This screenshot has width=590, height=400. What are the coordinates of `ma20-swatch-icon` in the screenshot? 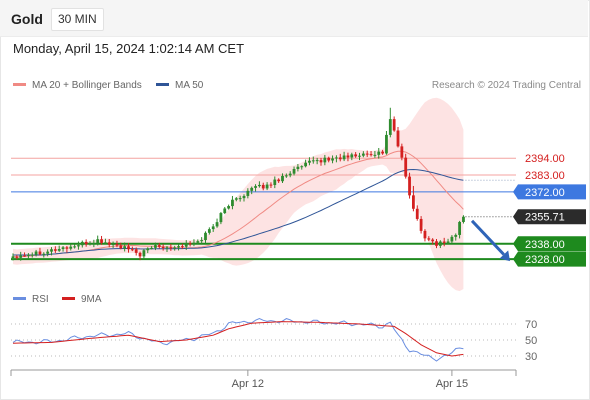 It's located at (19, 84).